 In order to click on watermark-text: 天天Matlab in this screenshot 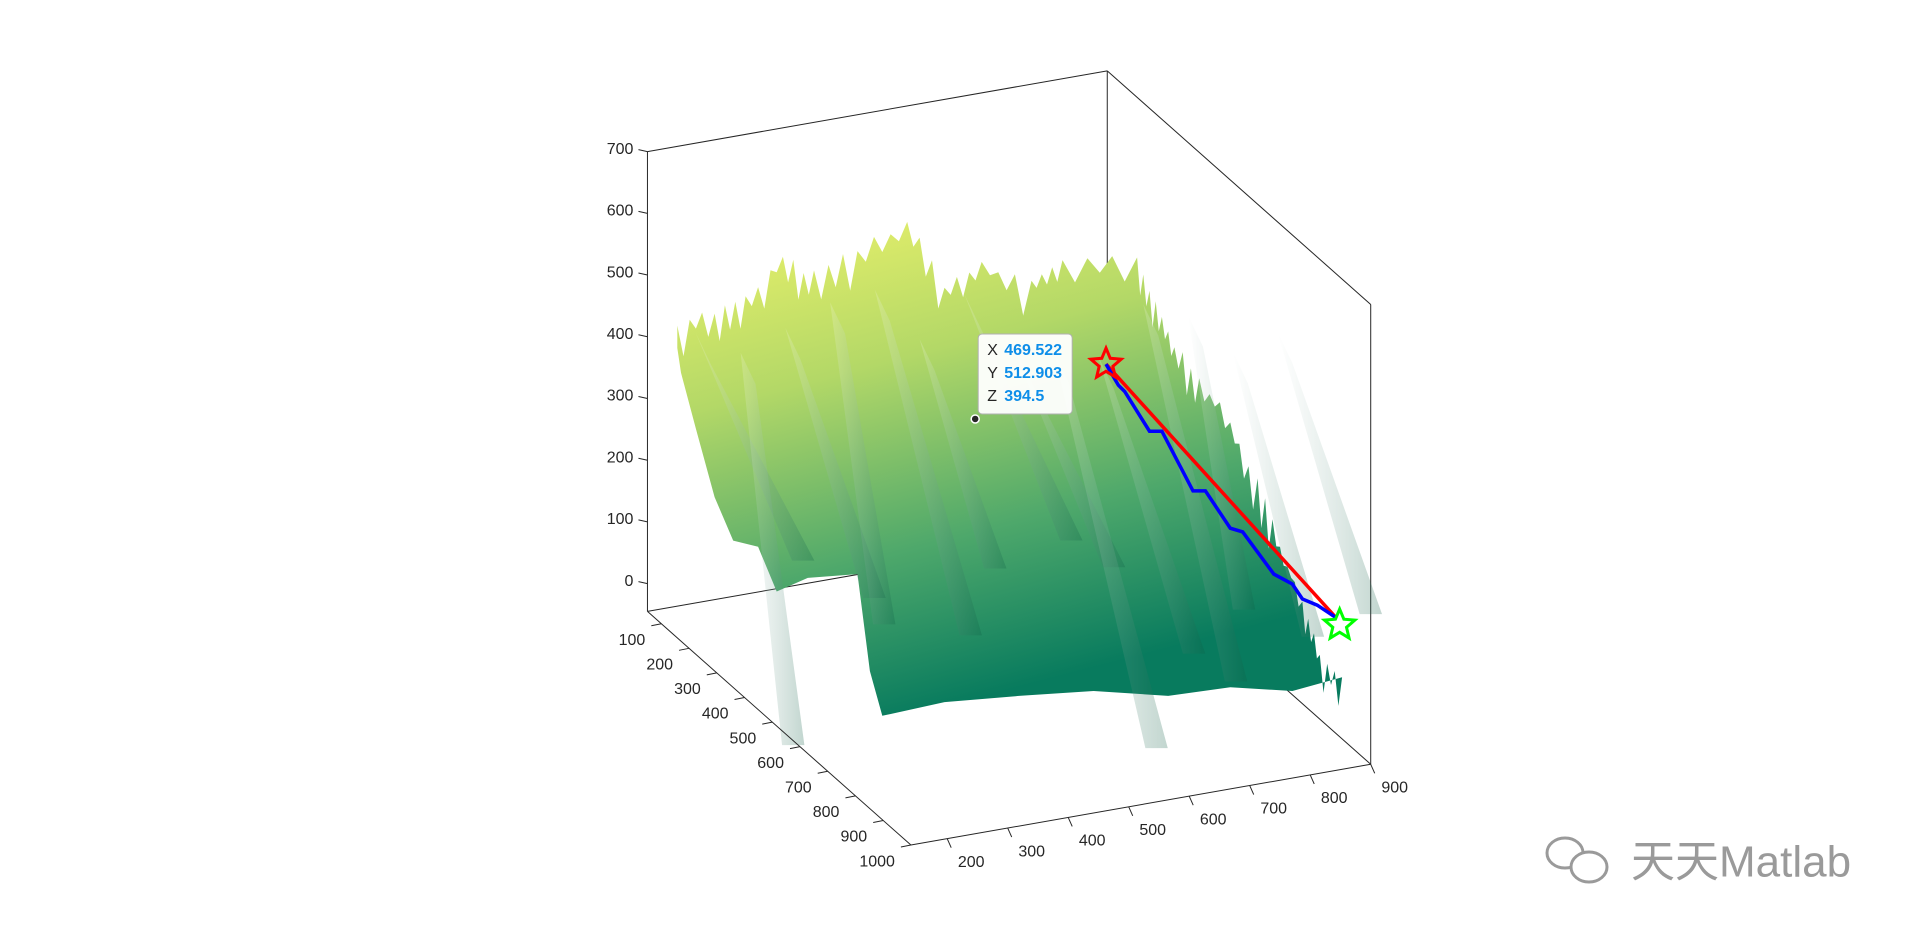, I will do `click(1741, 862)`.